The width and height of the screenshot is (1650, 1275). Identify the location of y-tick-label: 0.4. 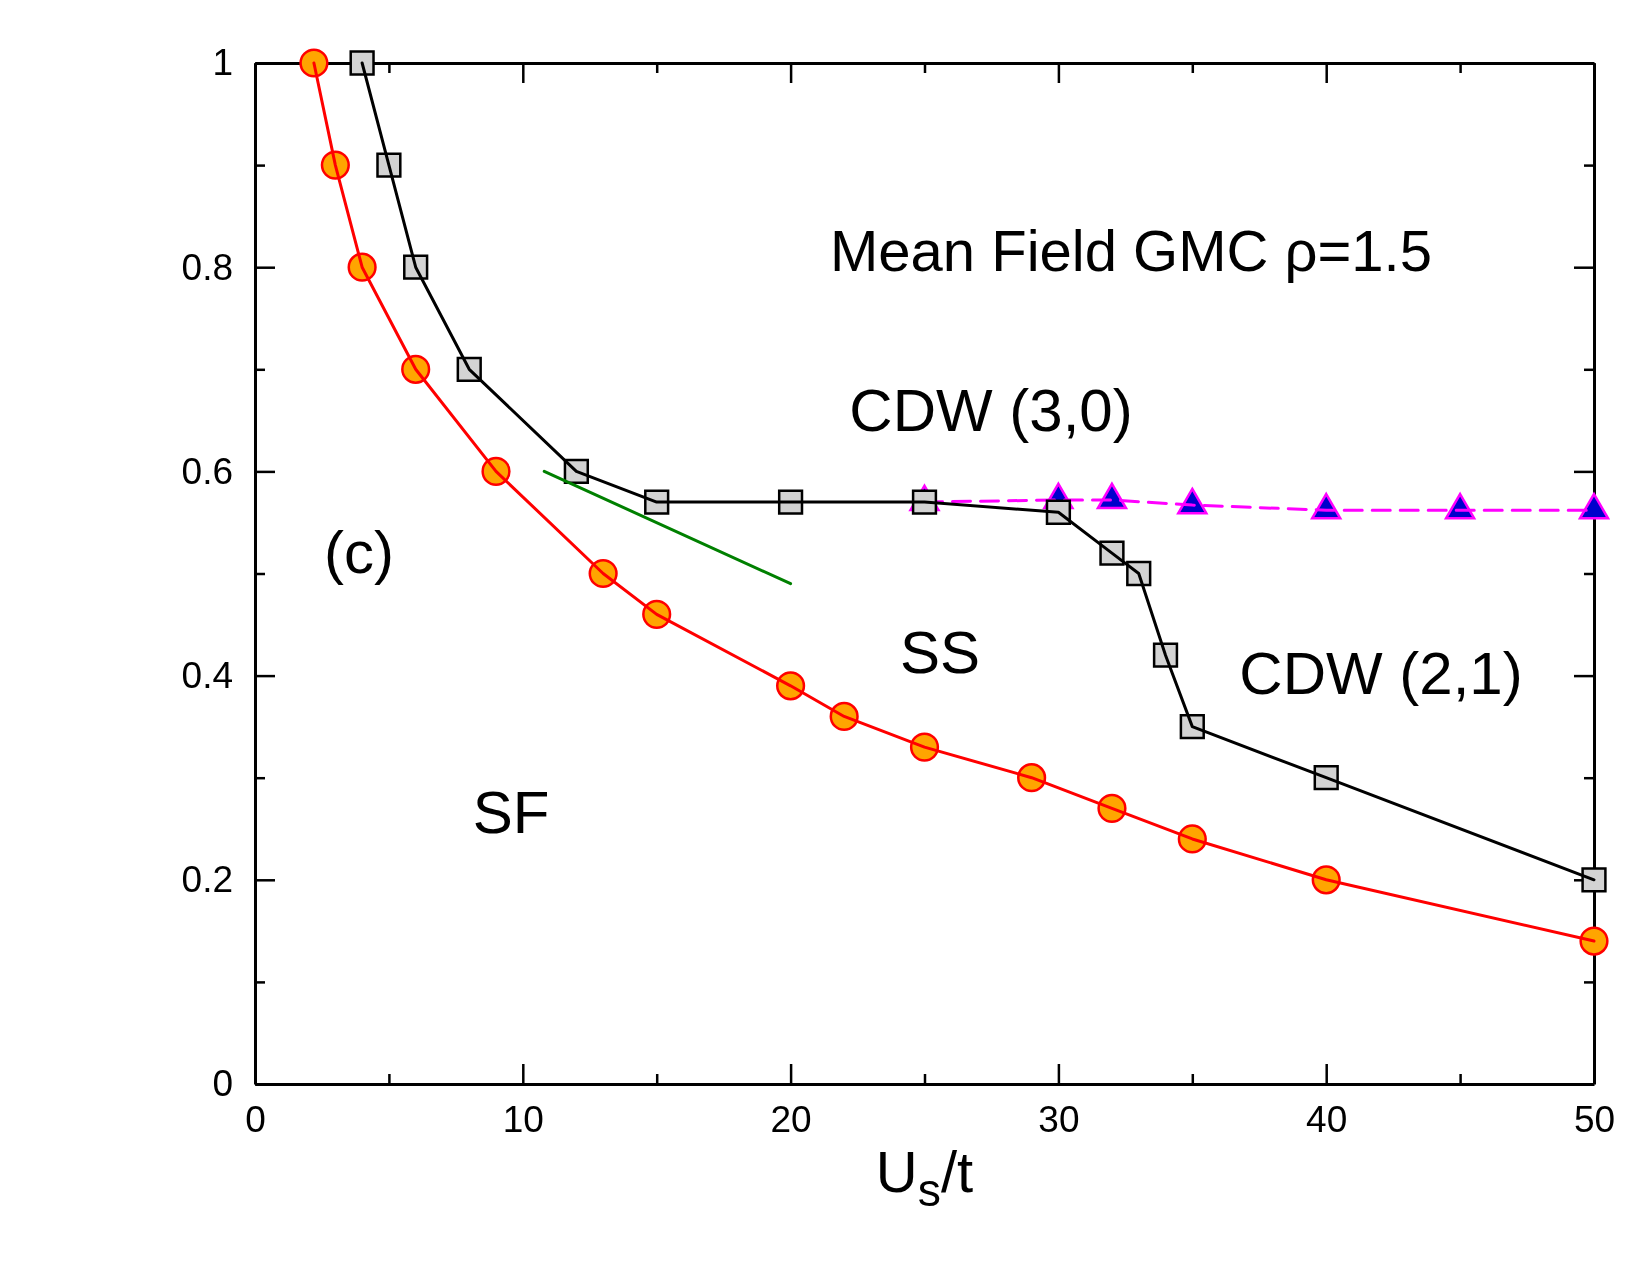
(207, 675).